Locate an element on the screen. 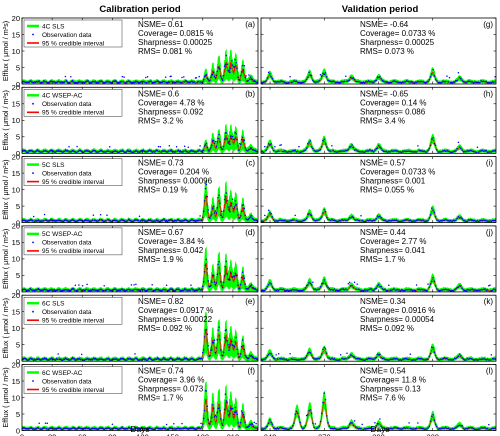 The image size is (500, 436). stat-line: Sharpness= 0.042 is located at coordinates (171, 250).